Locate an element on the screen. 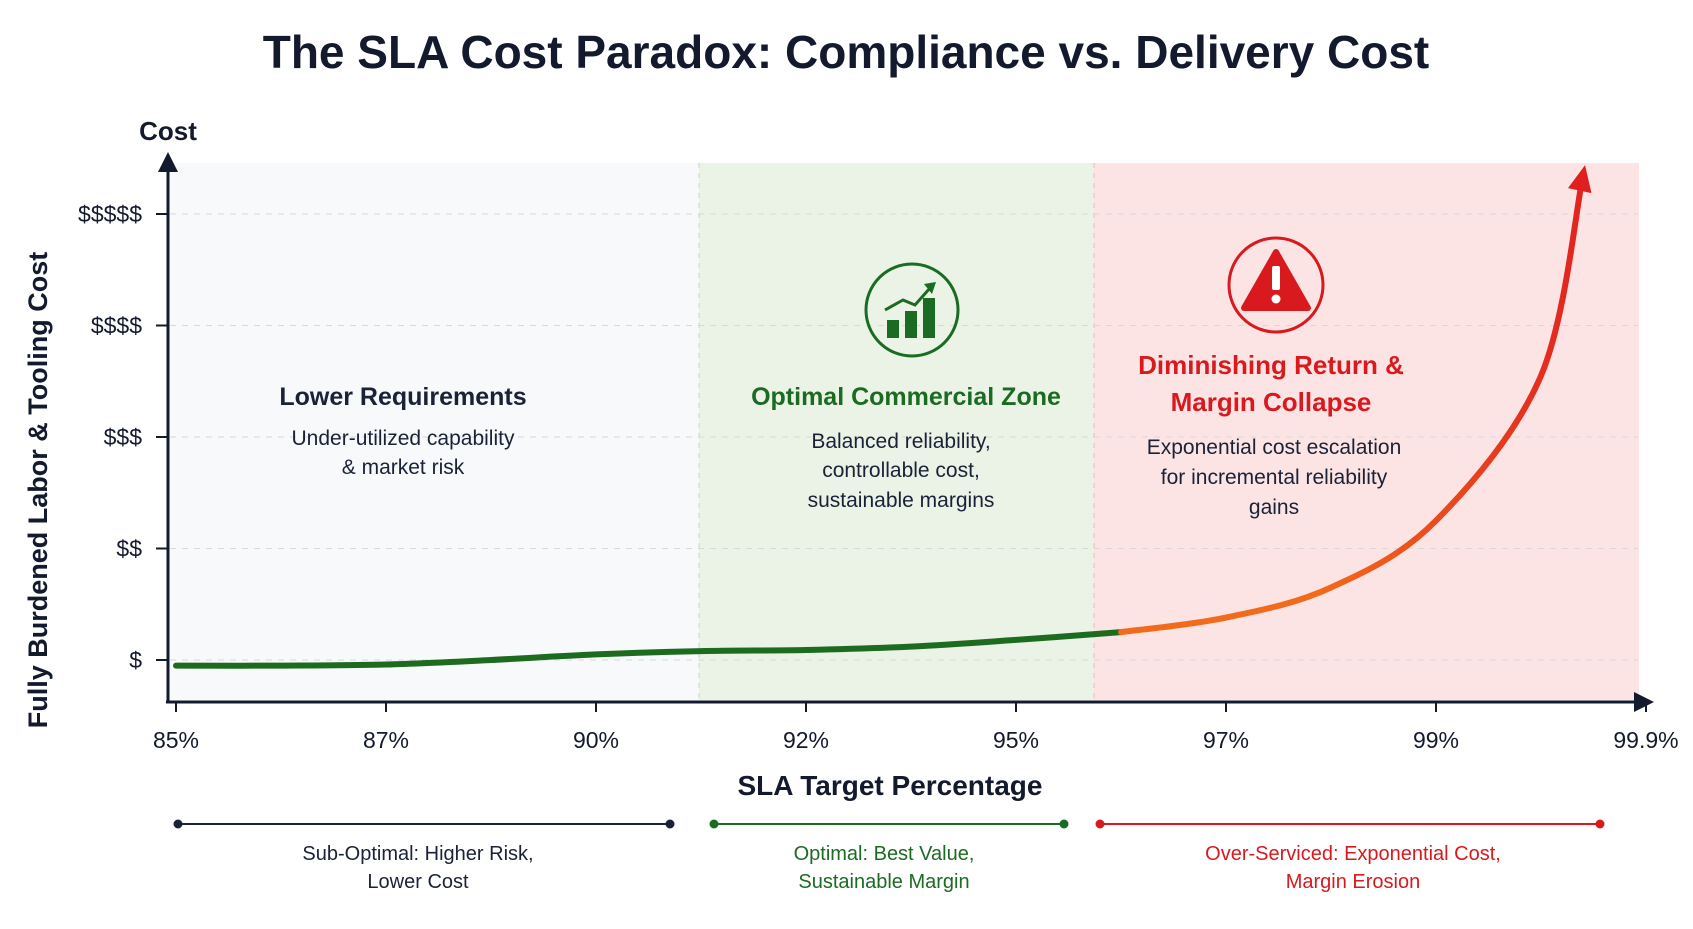 The width and height of the screenshot is (1693, 929). zone-optimal-heading: Optimal Commercial Zone is located at coordinates (906, 397).